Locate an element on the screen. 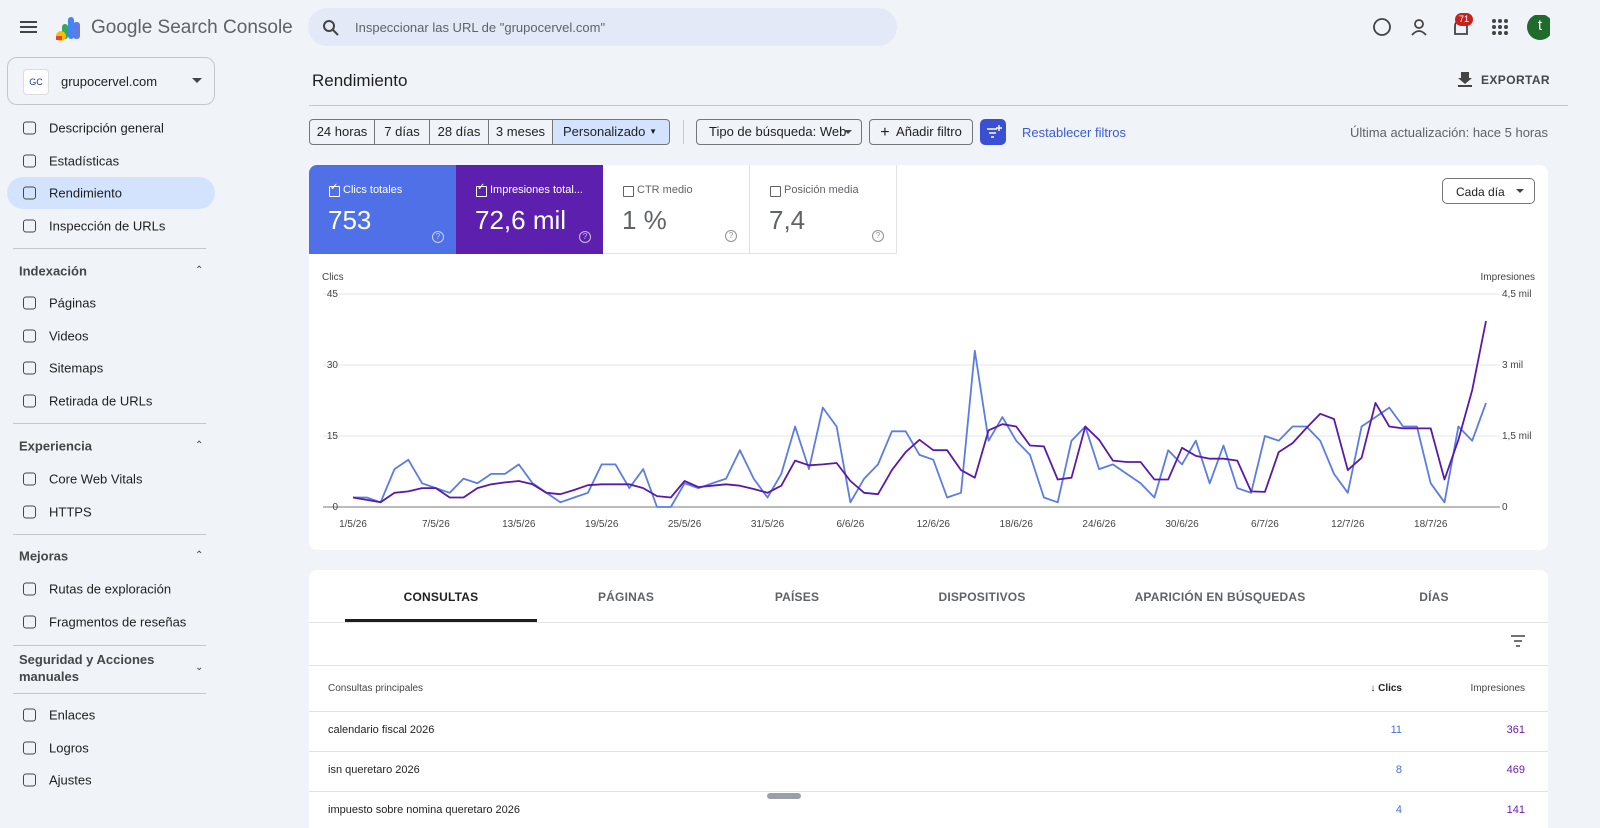 This screenshot has width=1600, height=828. nav-item: Páginas is located at coordinates (72, 303).